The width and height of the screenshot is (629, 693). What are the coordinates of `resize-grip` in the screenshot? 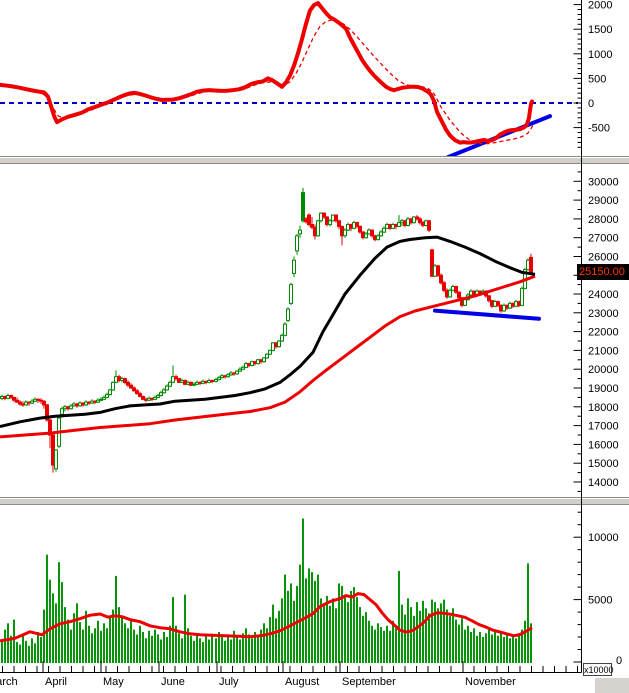 It's located at (612, 685).